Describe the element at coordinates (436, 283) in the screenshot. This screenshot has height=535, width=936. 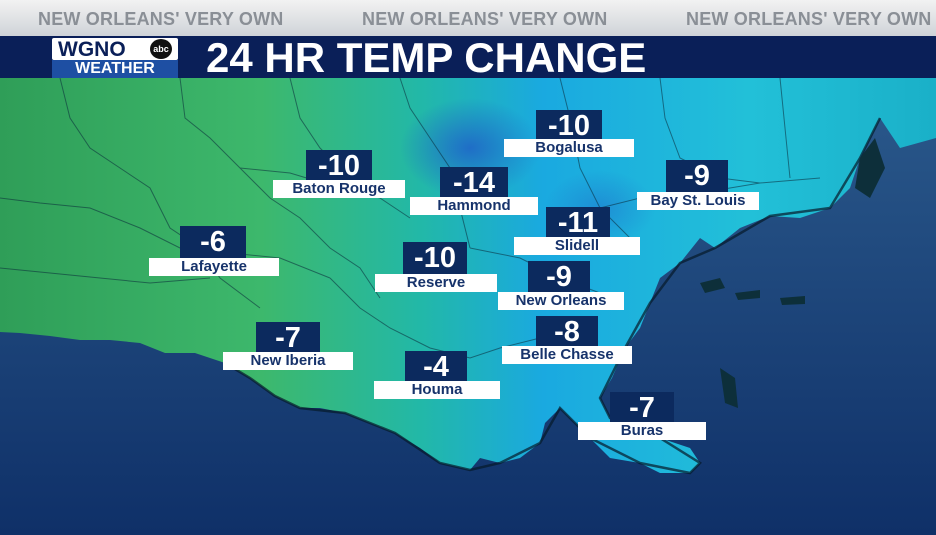
I see `city-name: Reserve` at that location.